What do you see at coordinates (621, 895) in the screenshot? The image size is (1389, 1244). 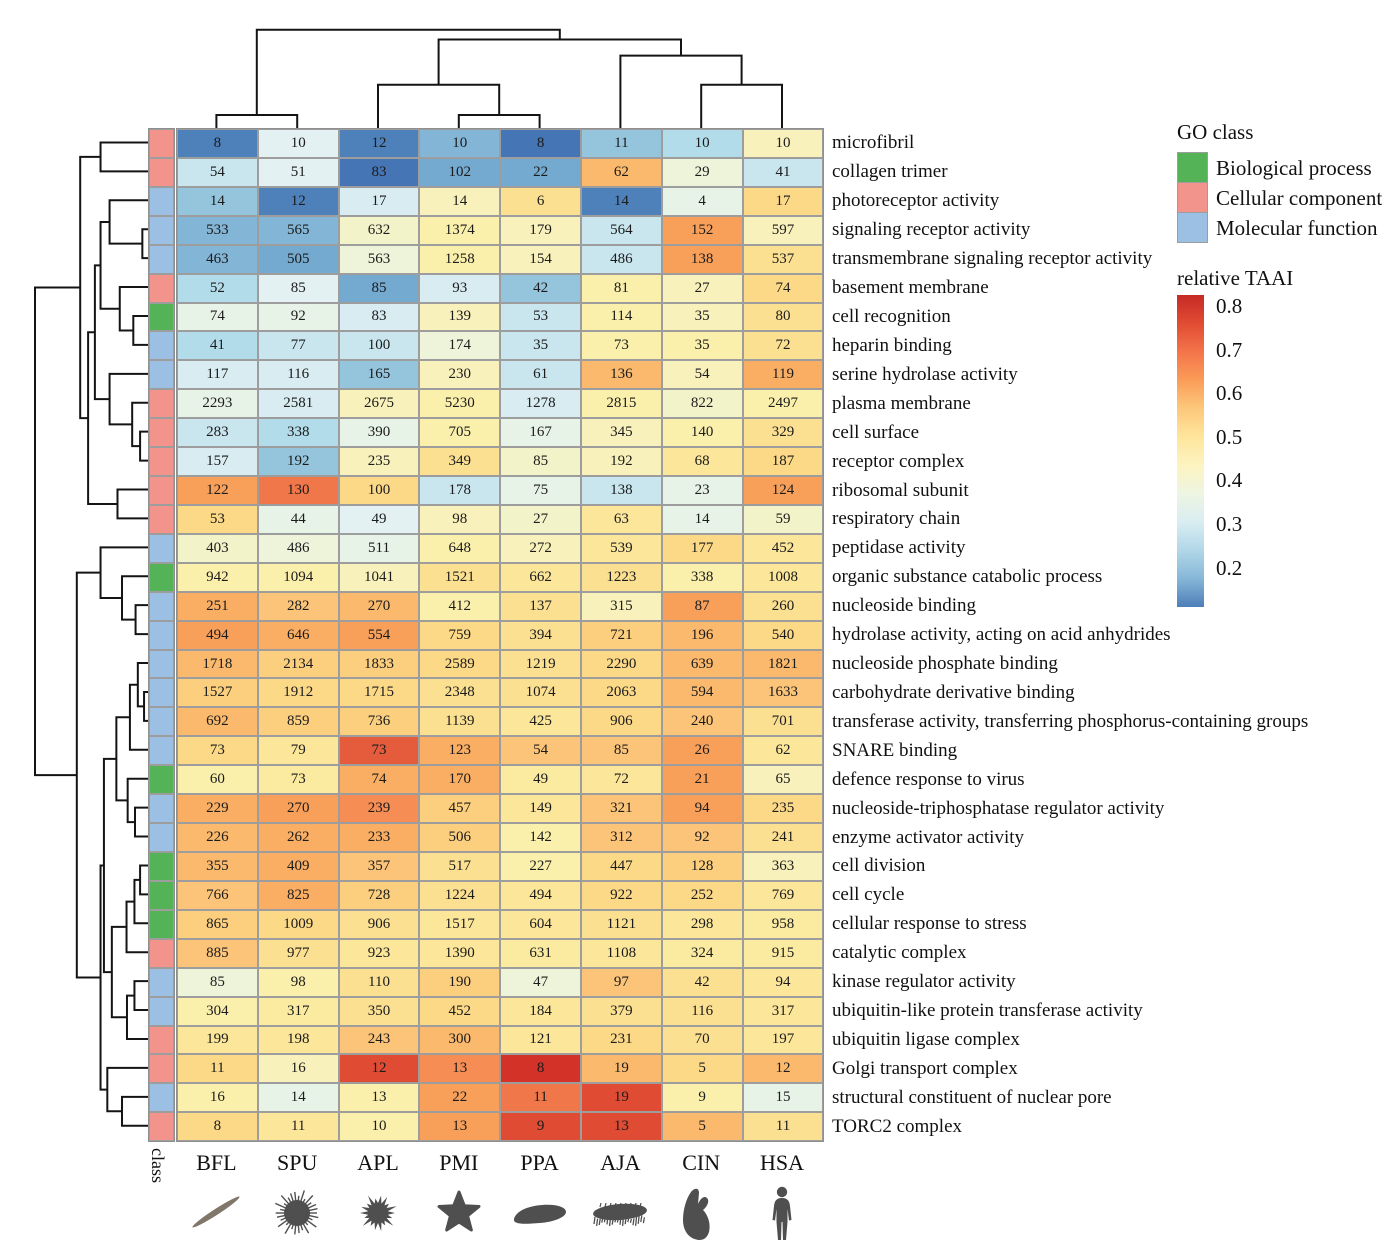 I see `heatmap-cell: 922` at bounding box center [621, 895].